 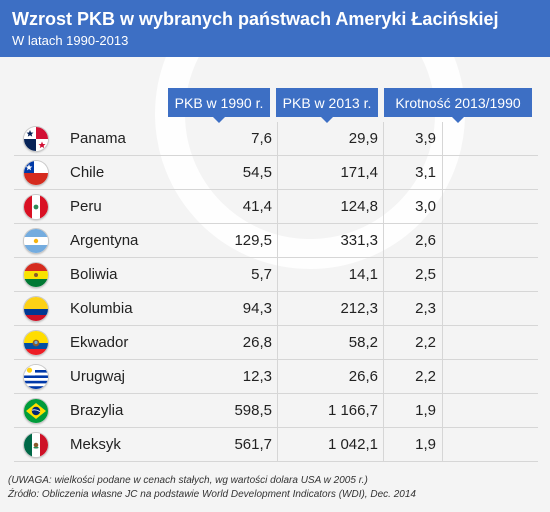 I want to click on ratio-value: 2,6, so click(x=425, y=240).